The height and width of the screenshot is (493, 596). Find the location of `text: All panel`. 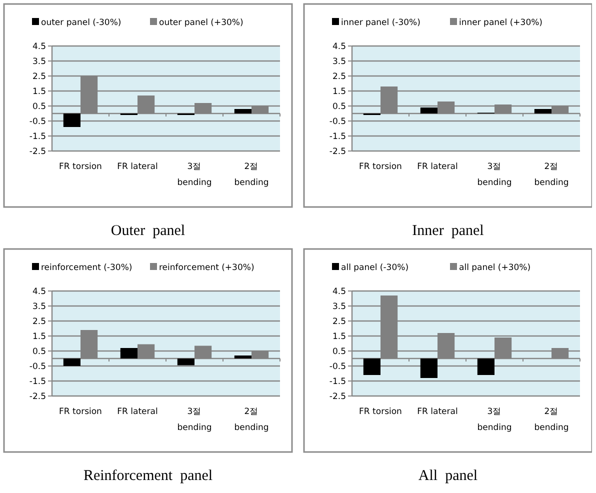

text: All panel is located at coordinates (448, 476).